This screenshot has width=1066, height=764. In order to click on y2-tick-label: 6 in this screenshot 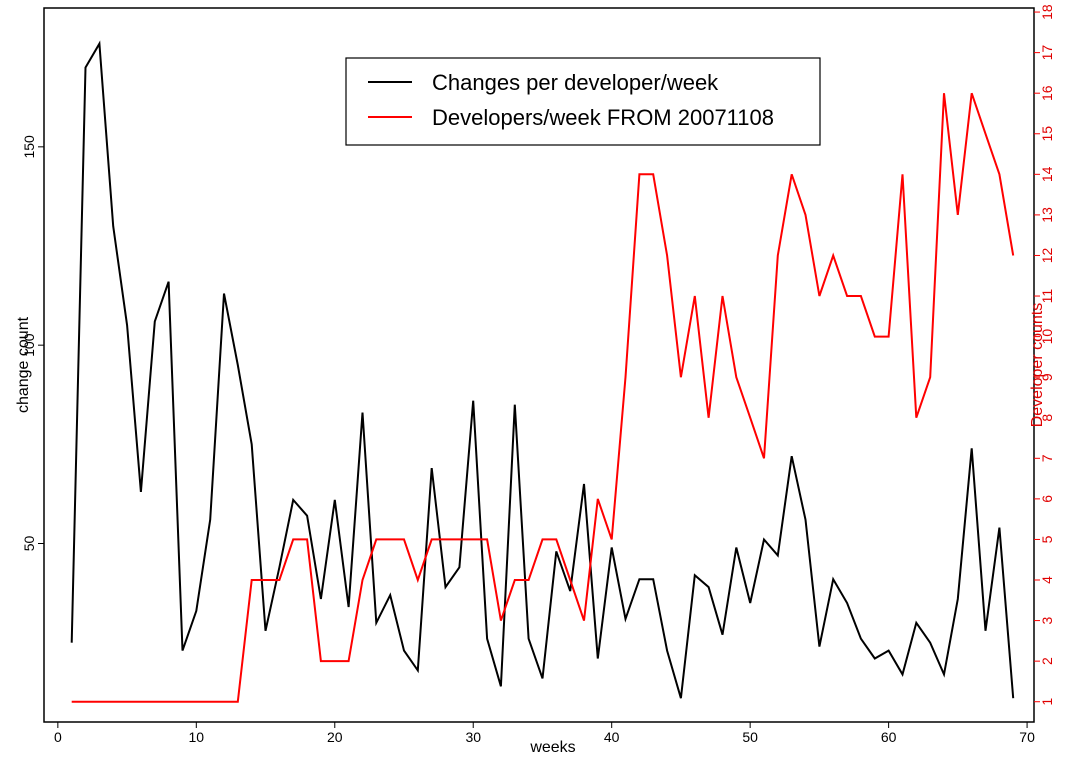, I will do `click(1047, 499)`.